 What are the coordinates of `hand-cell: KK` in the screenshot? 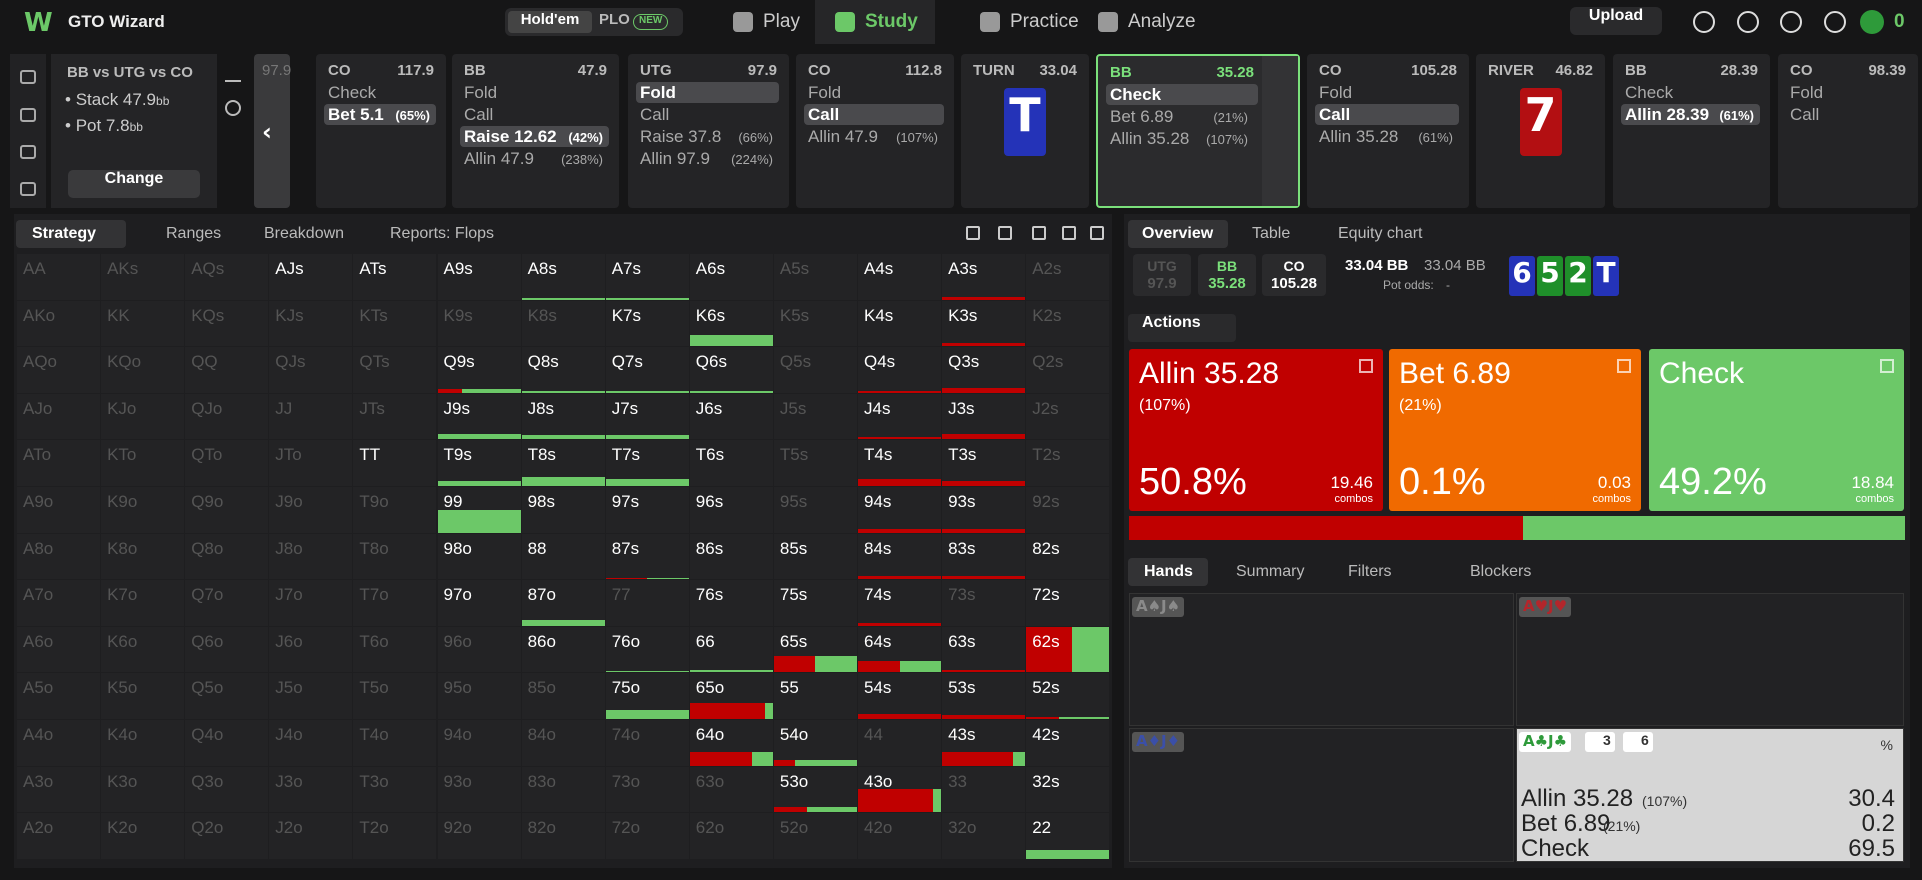 It's located at (143, 323).